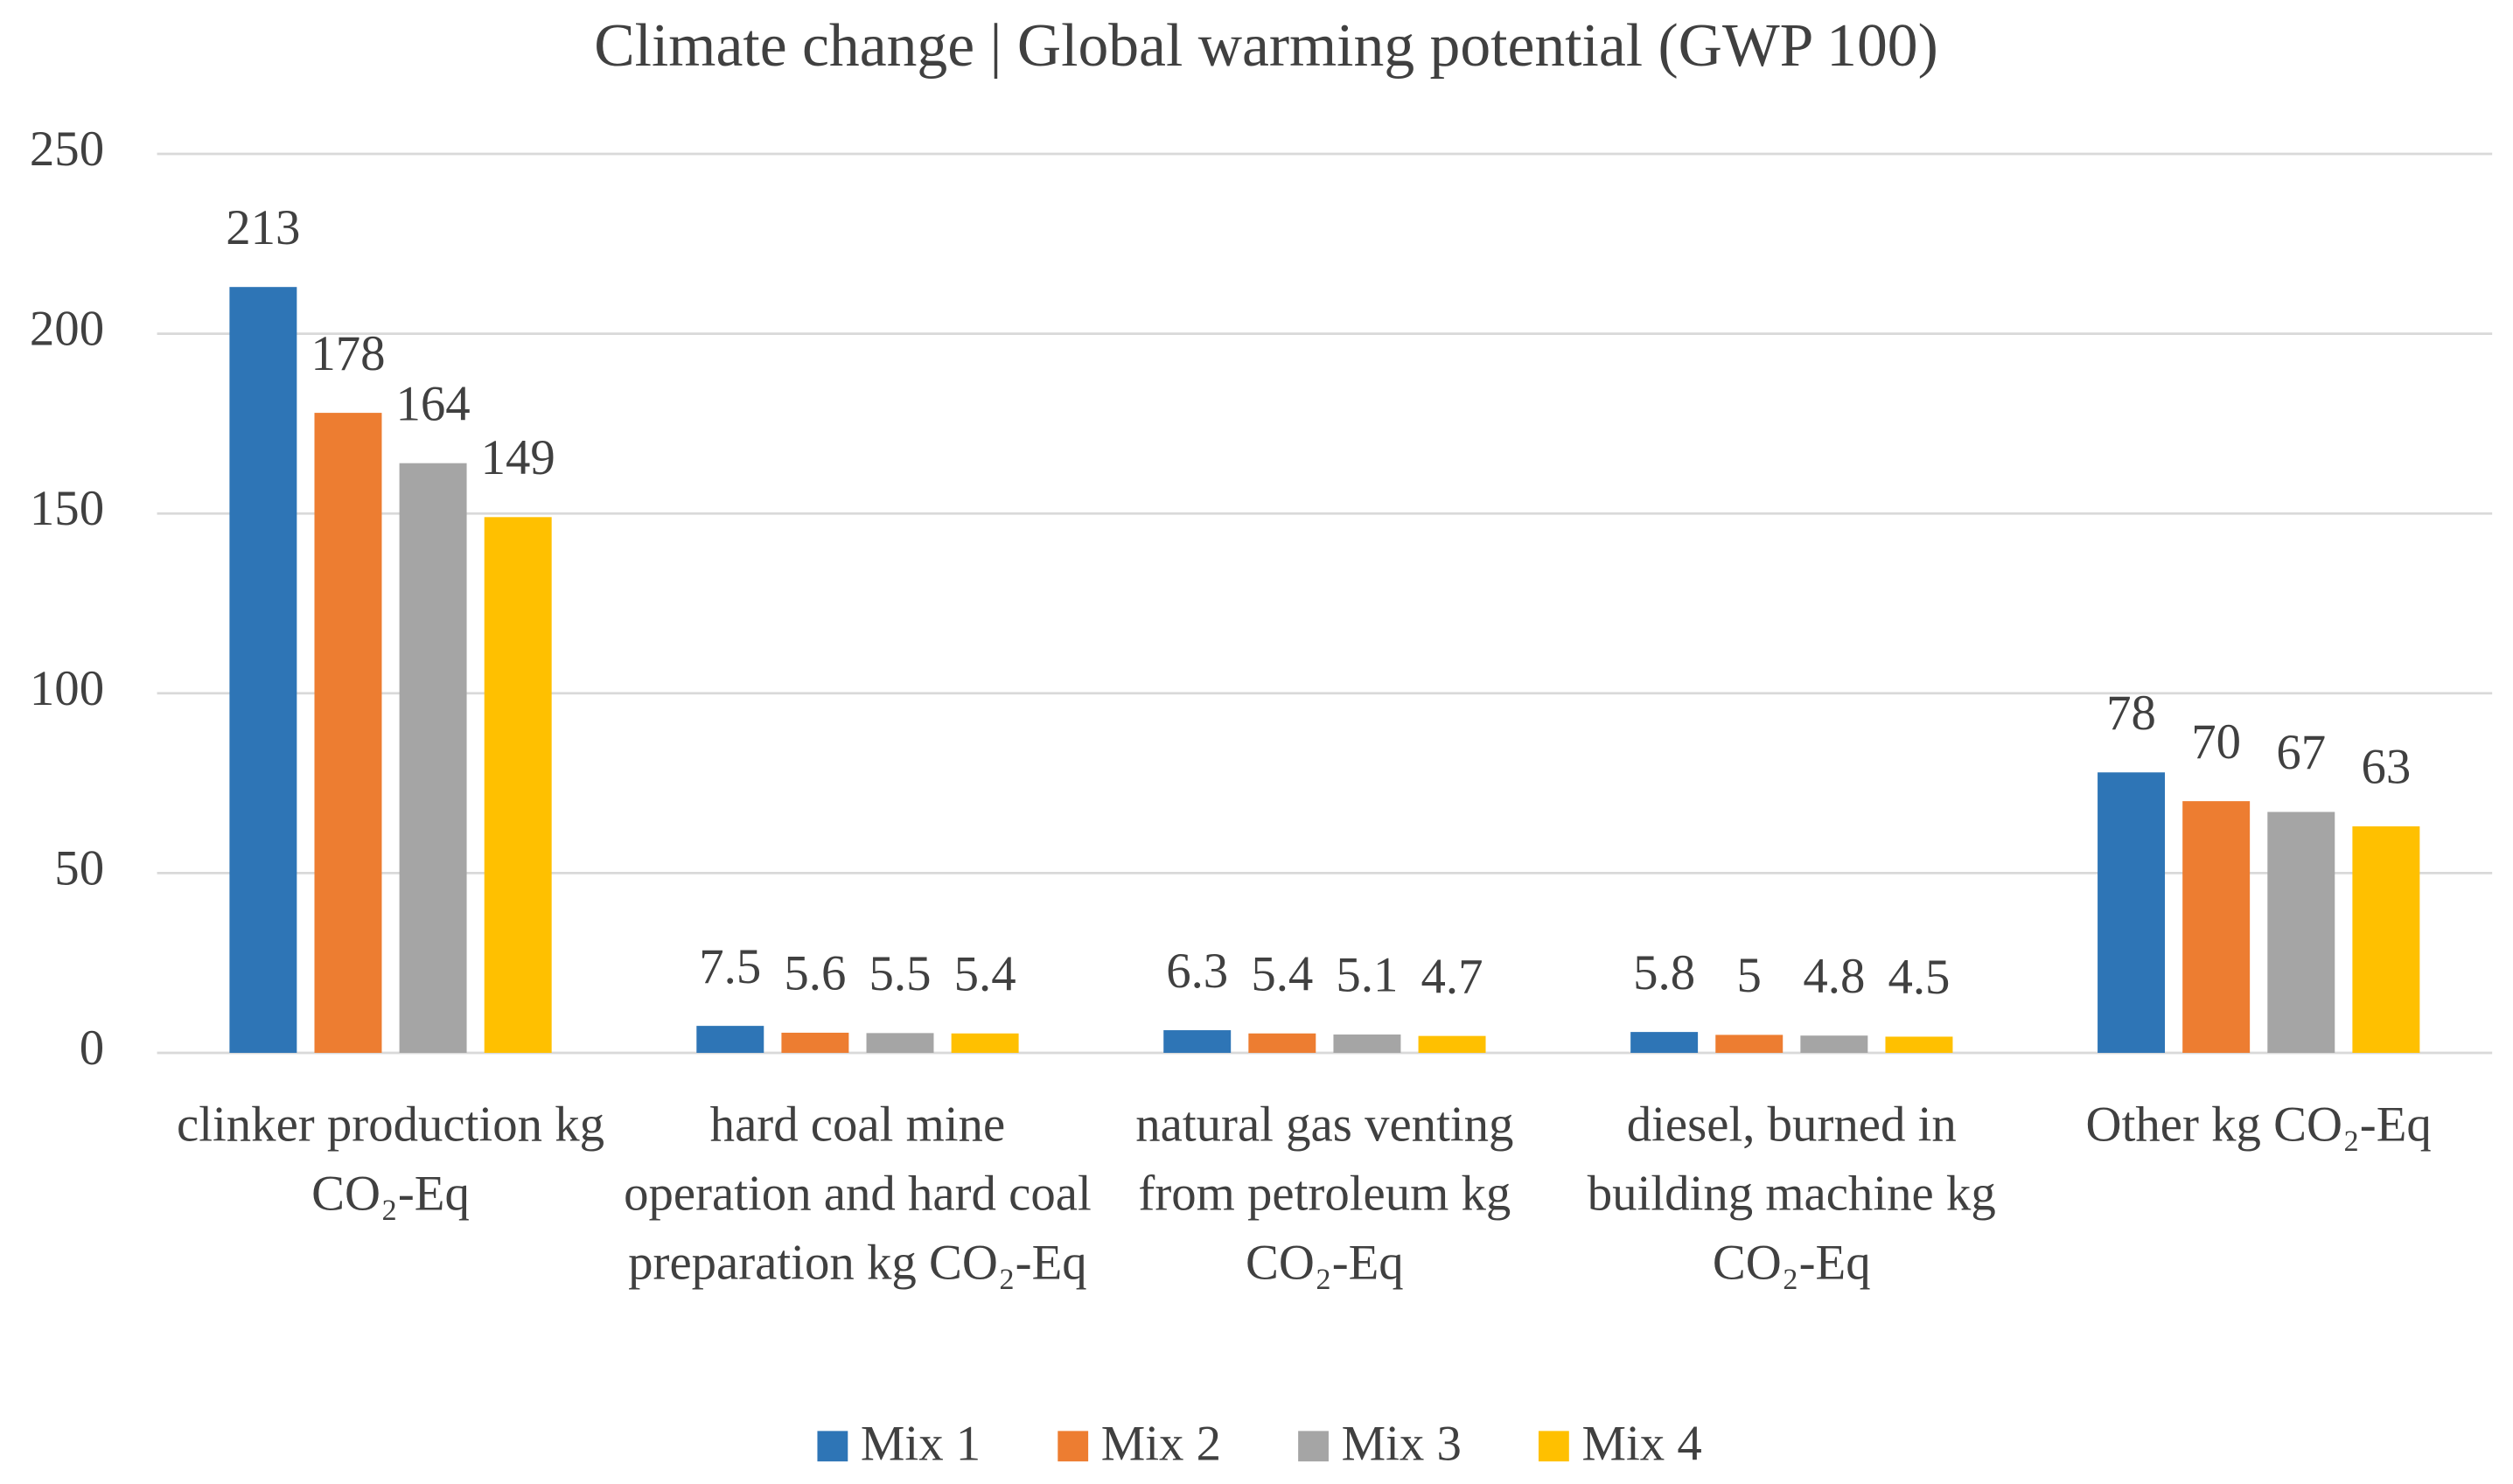 Image resolution: width=2513 pixels, height=1484 pixels. Describe the element at coordinates (1367, 975) in the screenshot. I see `data-label: 5.1` at that location.